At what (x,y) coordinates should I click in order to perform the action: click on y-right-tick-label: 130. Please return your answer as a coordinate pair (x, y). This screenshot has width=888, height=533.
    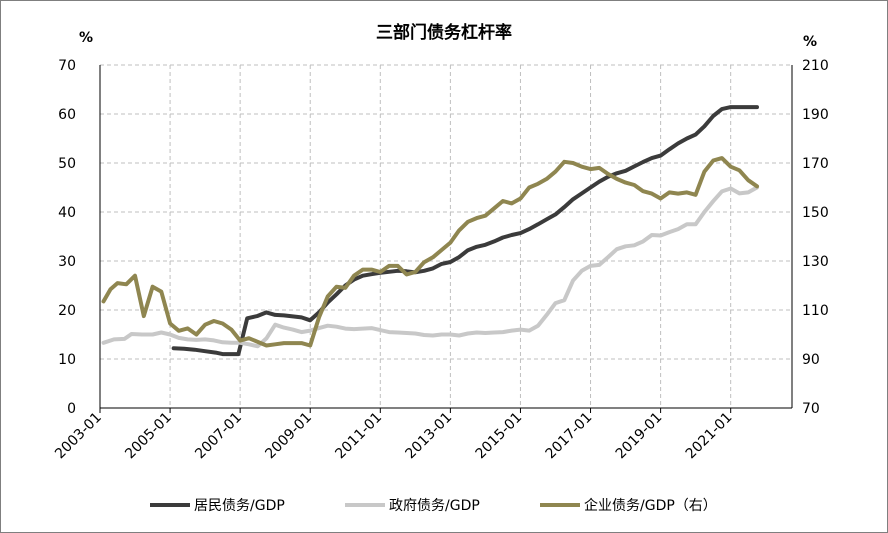
    Looking at the image, I should click on (815, 262).